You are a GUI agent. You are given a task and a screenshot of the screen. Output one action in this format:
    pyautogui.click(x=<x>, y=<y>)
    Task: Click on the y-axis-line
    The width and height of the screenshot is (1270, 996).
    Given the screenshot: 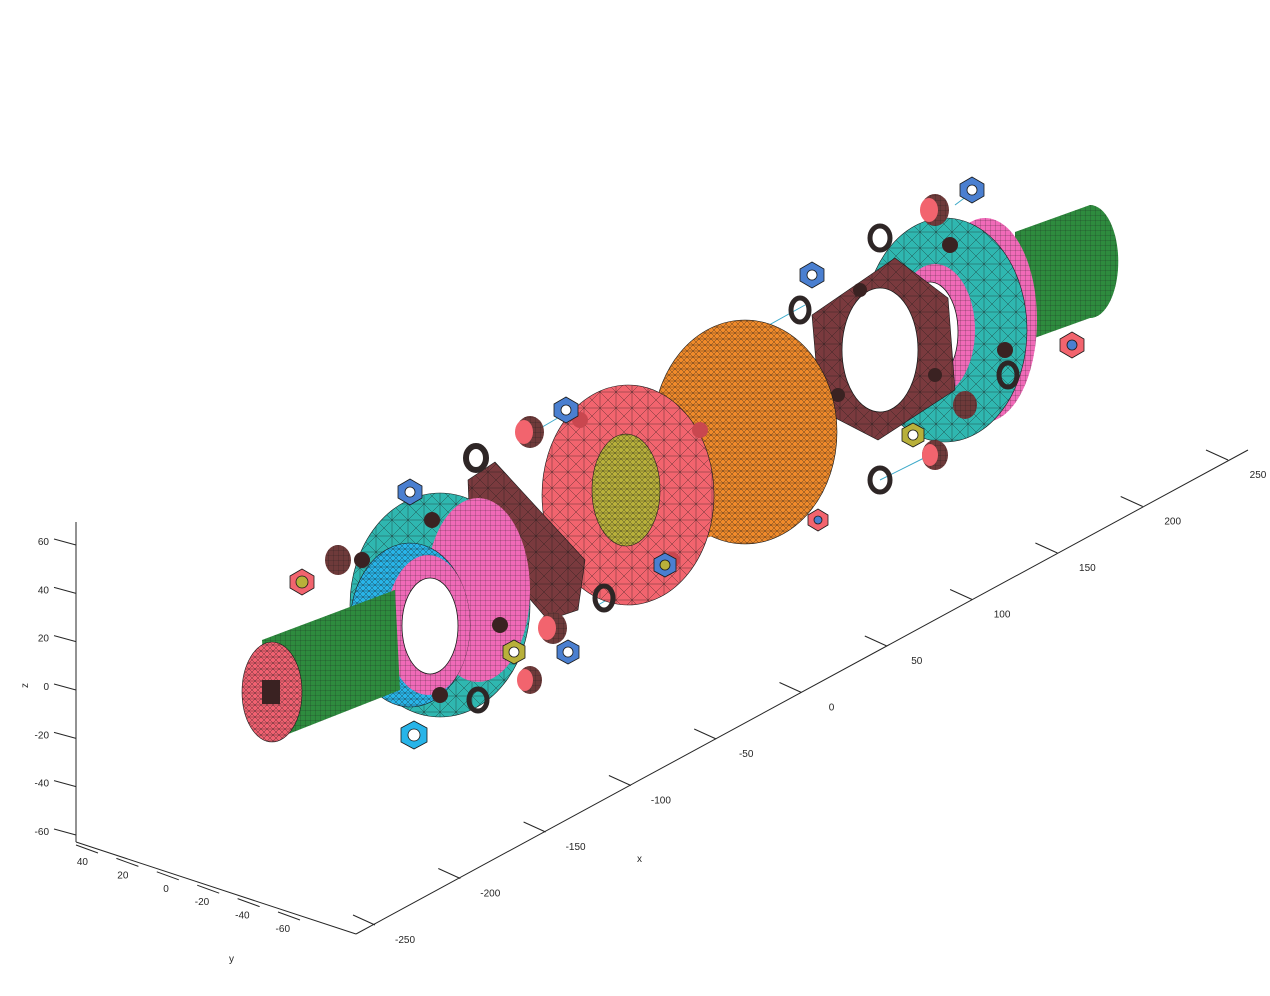 What is the action you would take?
    pyautogui.click(x=216, y=888)
    